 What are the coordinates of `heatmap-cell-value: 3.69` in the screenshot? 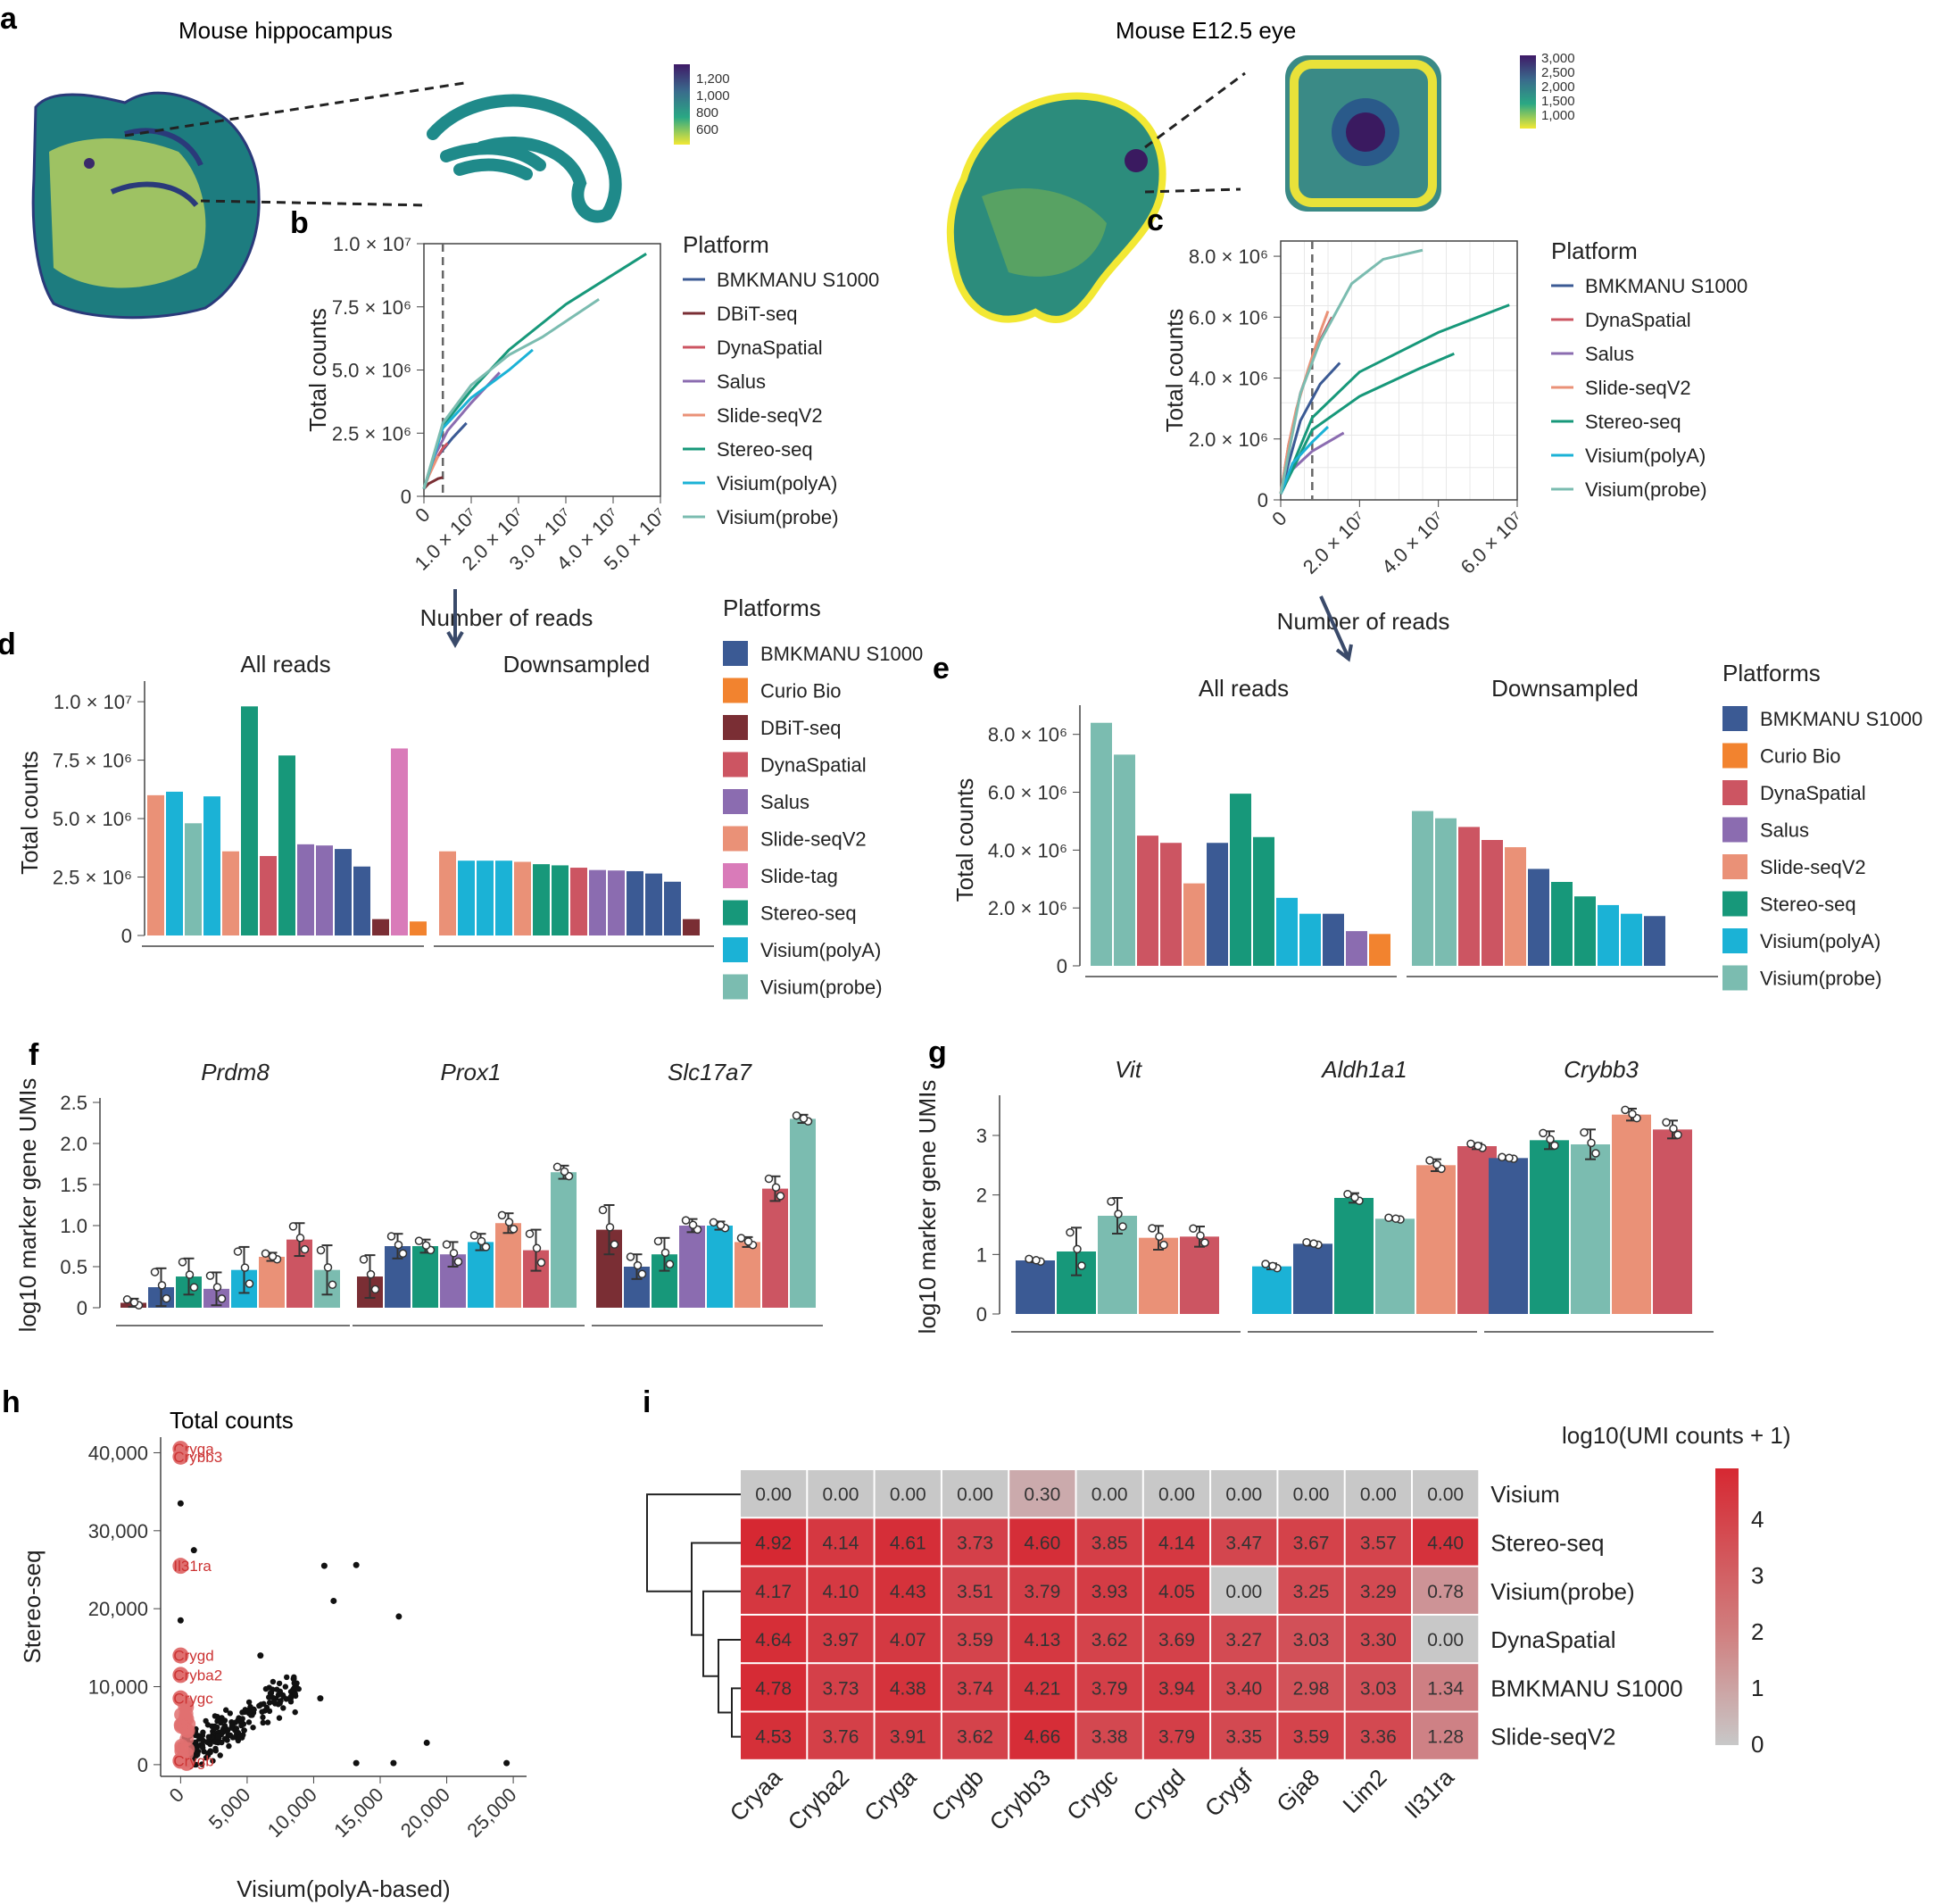 It's located at (1176, 1640).